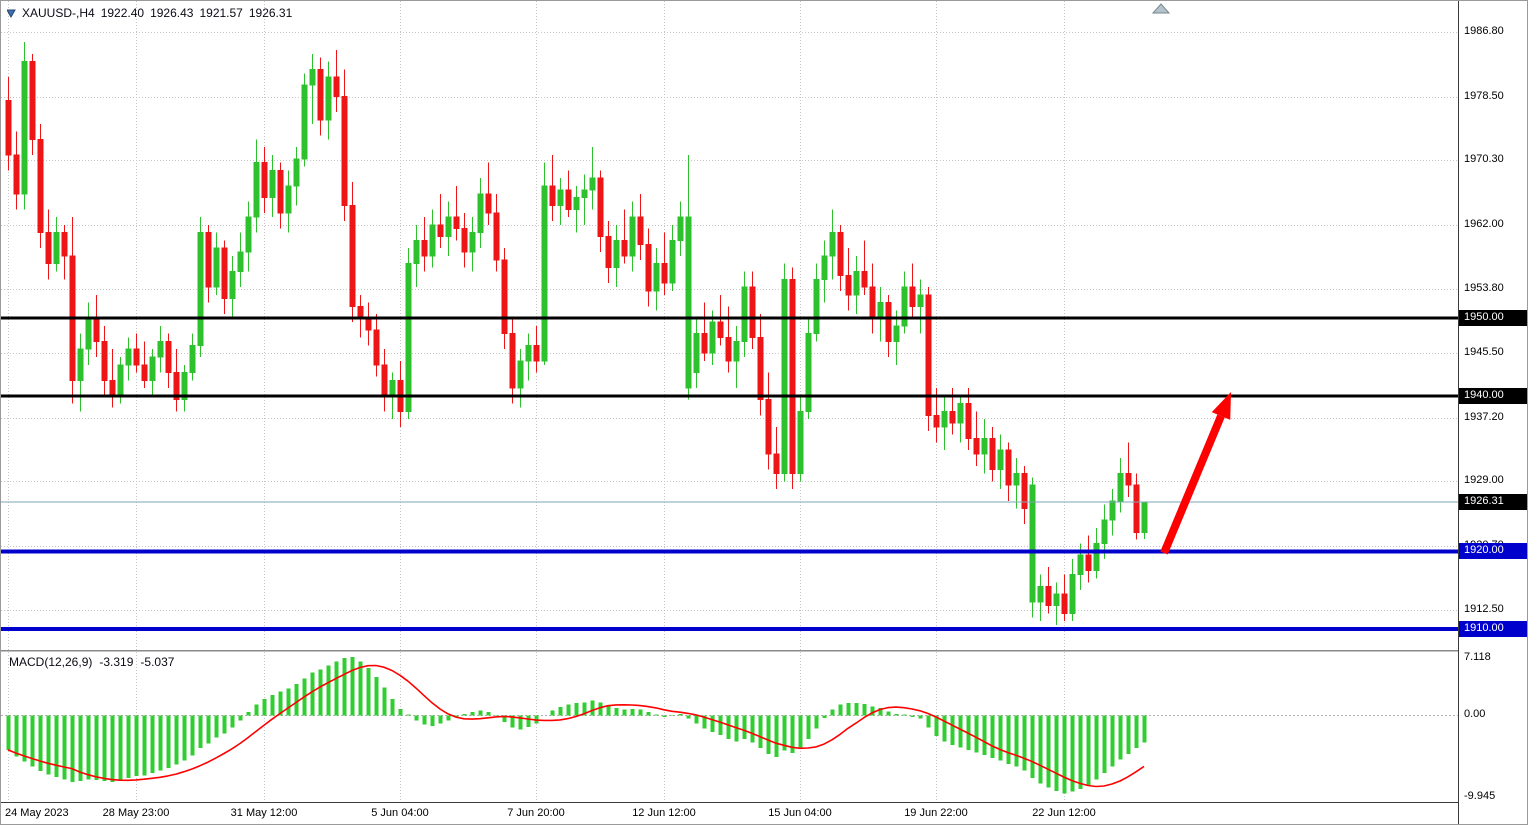 This screenshot has width=1528, height=825. I want to click on macd-signal-line, so click(576, 726).